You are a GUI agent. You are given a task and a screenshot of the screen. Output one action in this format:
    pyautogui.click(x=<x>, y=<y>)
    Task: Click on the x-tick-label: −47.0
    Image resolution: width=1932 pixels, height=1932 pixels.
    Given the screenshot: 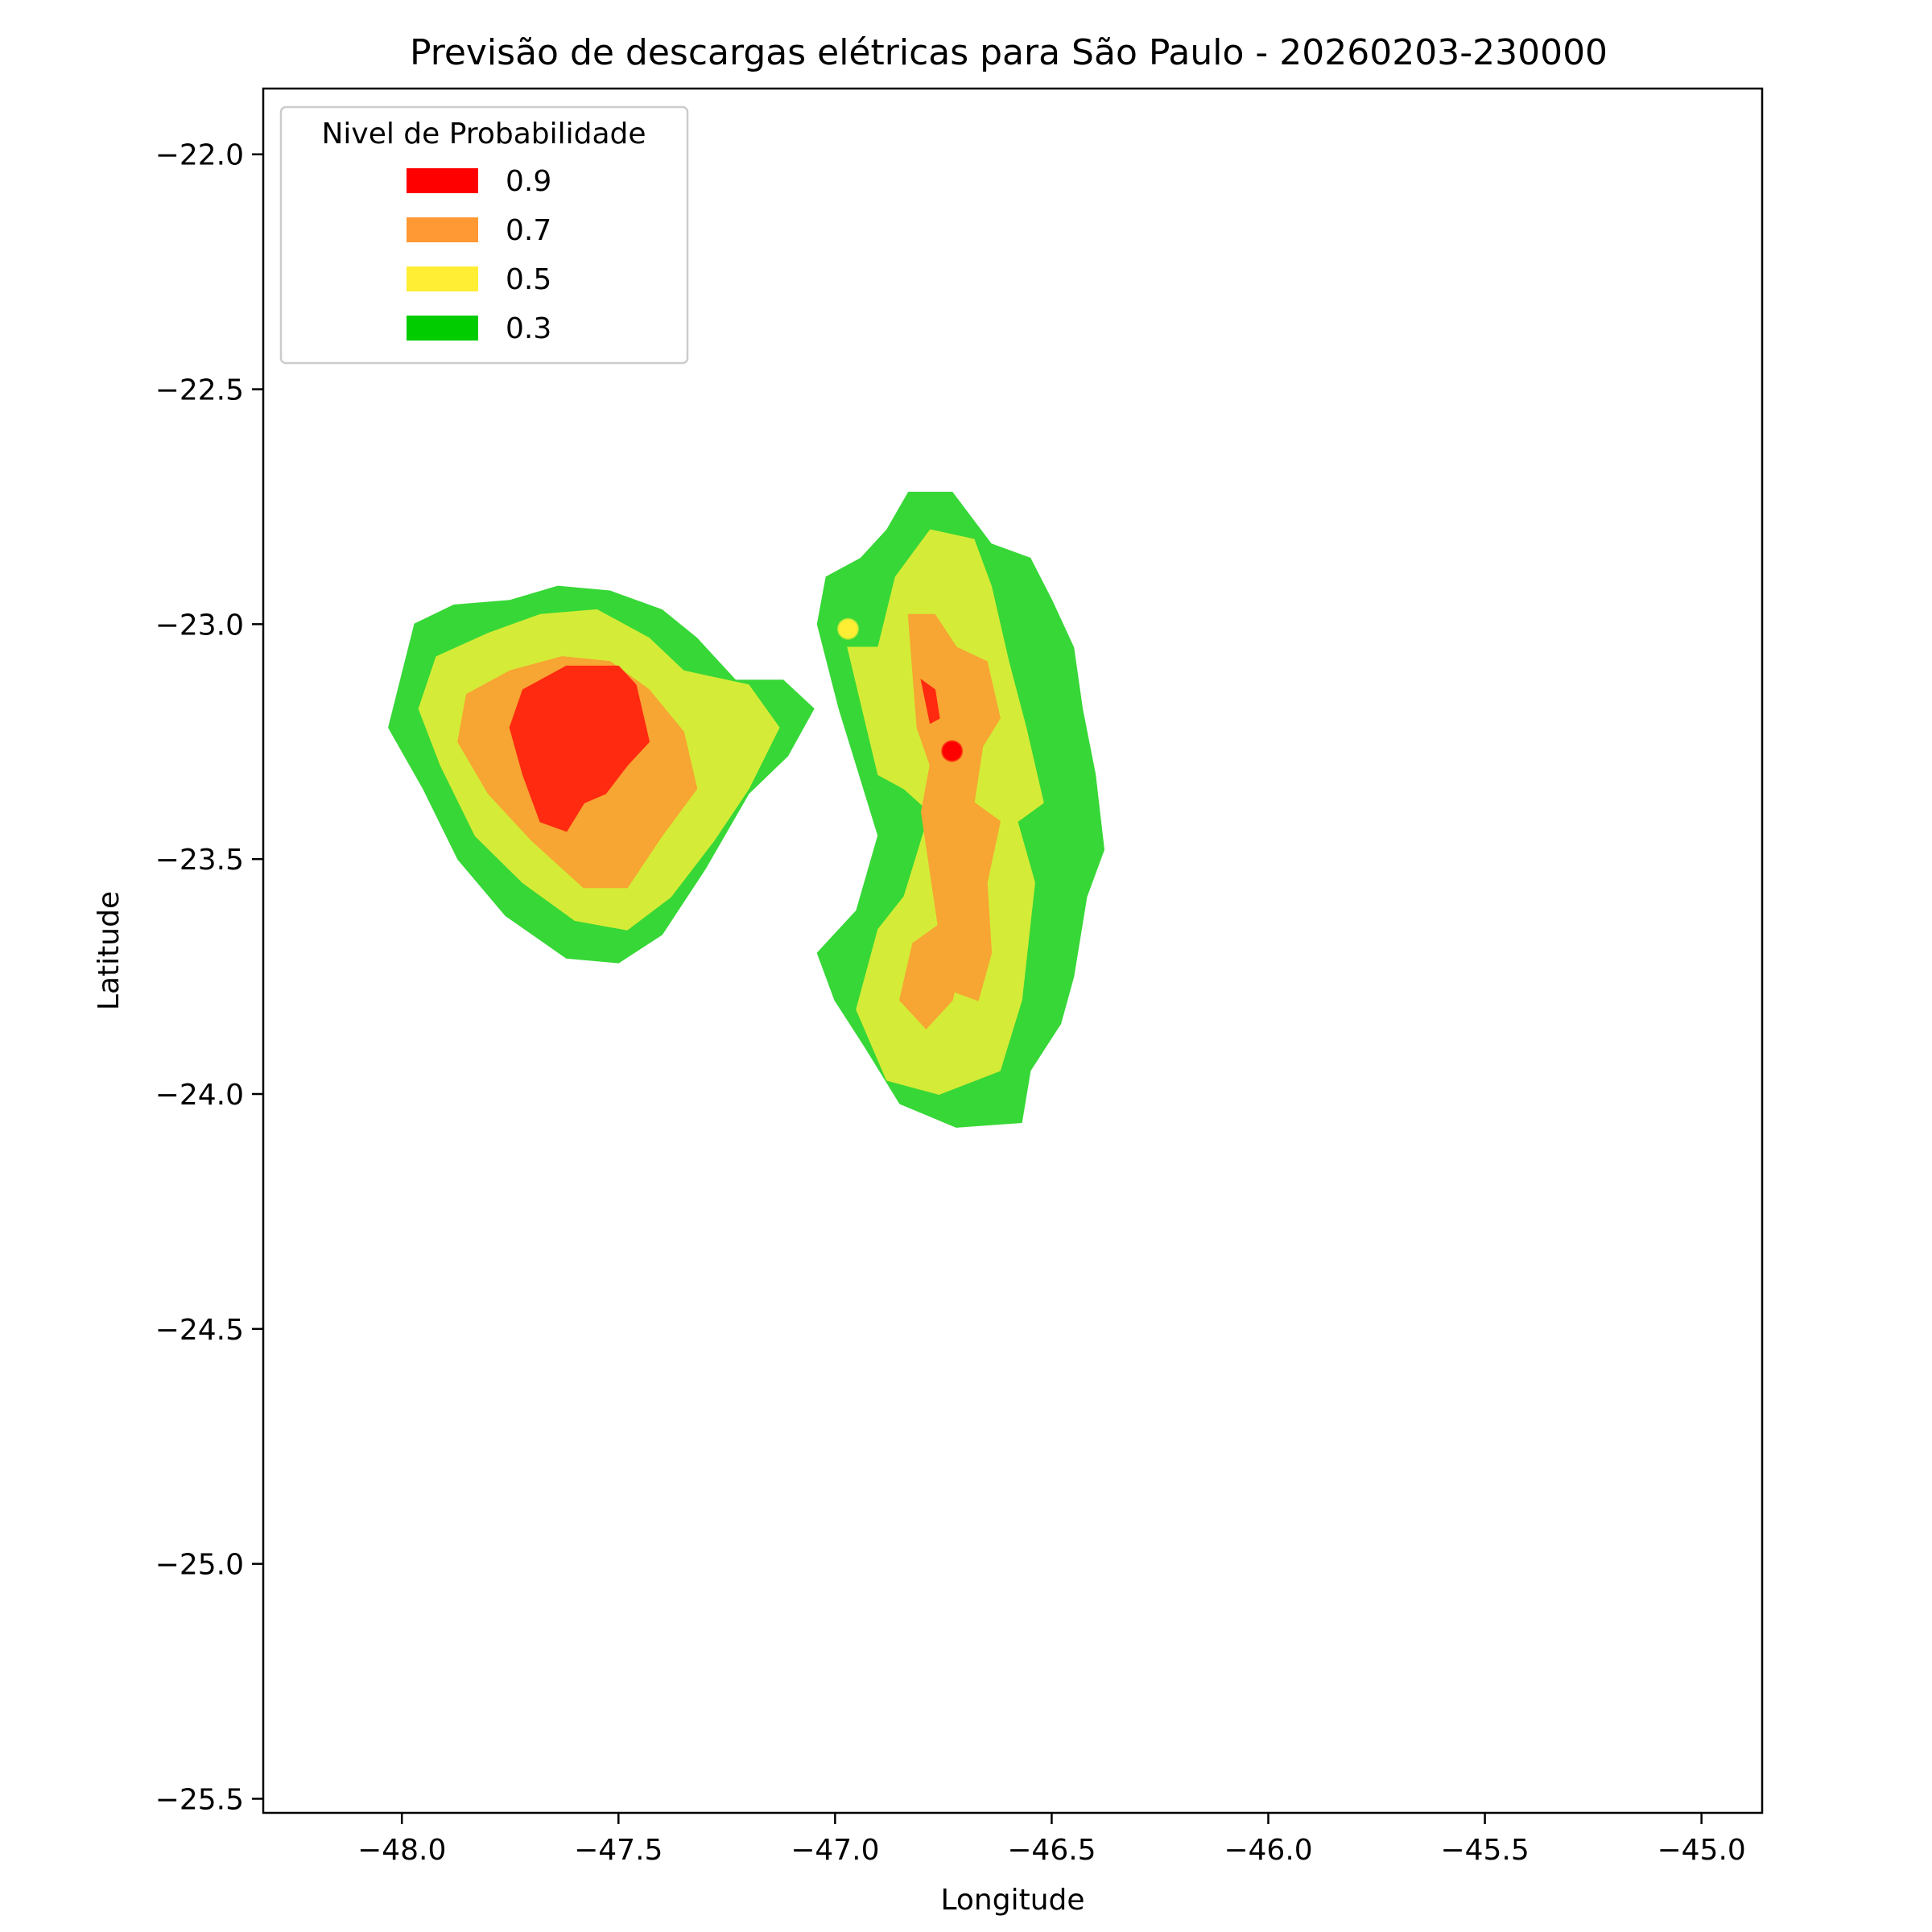 What is the action you would take?
    pyautogui.click(x=835, y=1851)
    